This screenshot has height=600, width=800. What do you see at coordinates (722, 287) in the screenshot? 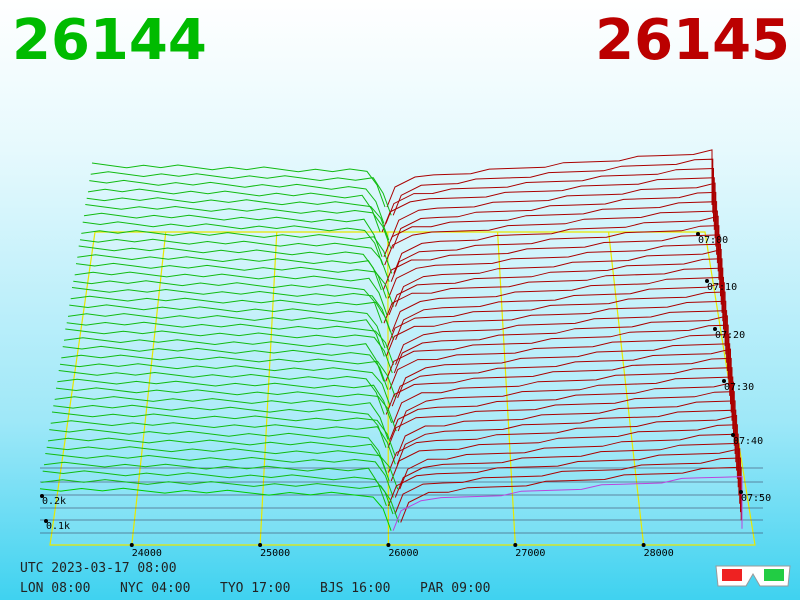
I see `time-tick-label: 07:10` at bounding box center [722, 287].